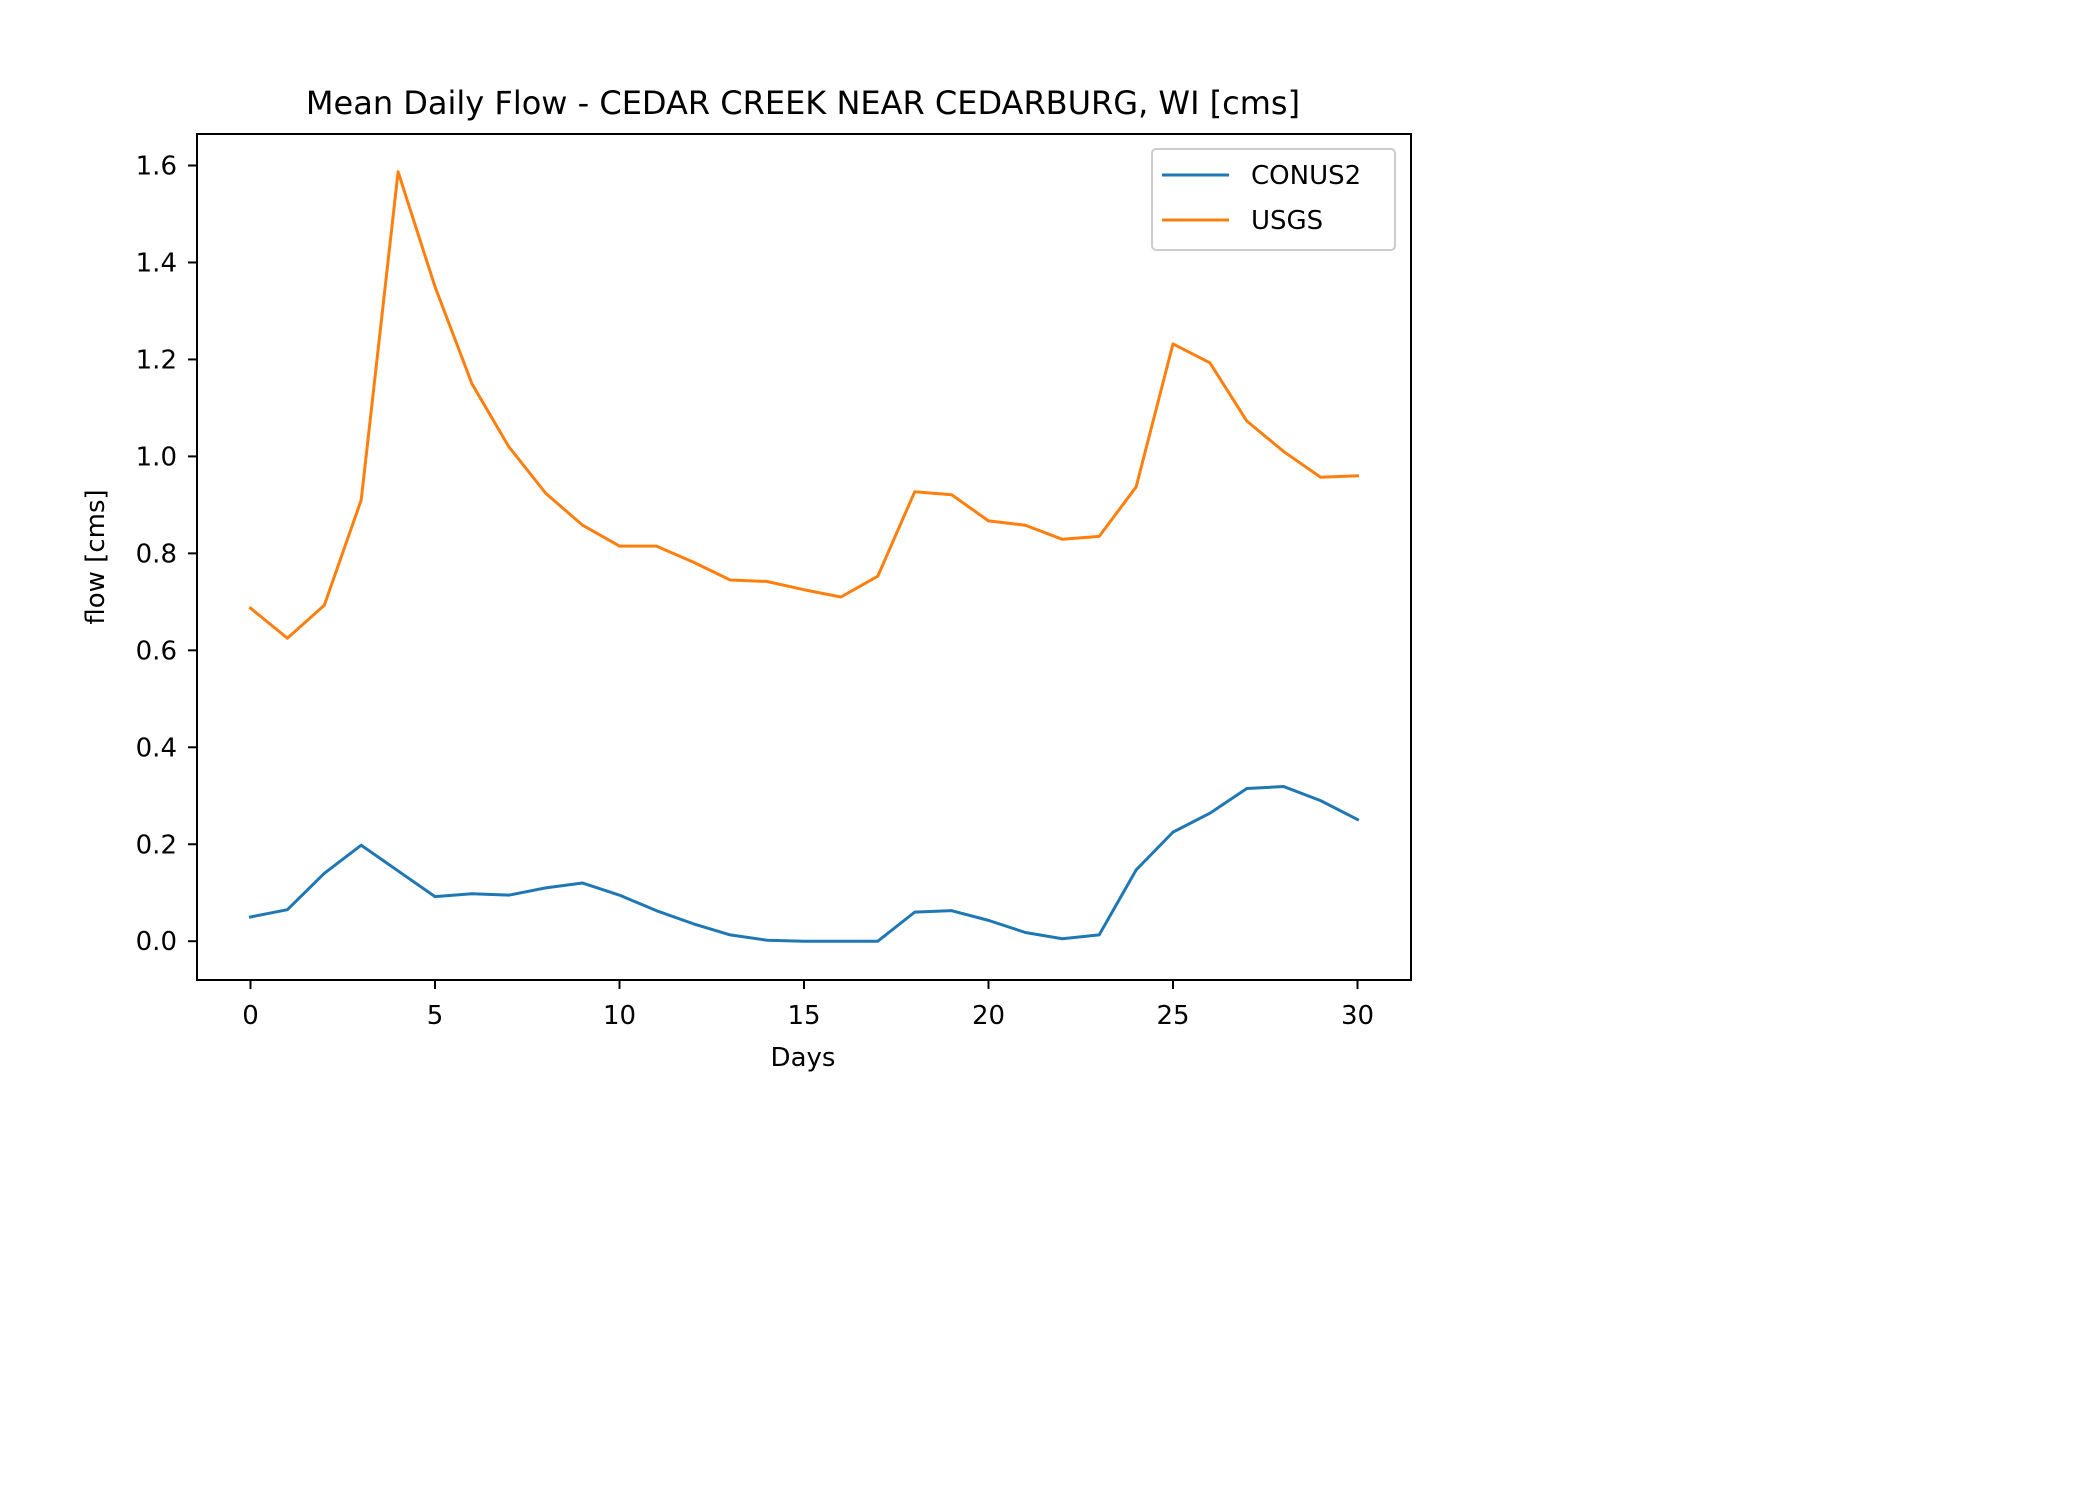 The image size is (2100, 1500). I want to click on x-tick-label: 20, so click(988, 1016).